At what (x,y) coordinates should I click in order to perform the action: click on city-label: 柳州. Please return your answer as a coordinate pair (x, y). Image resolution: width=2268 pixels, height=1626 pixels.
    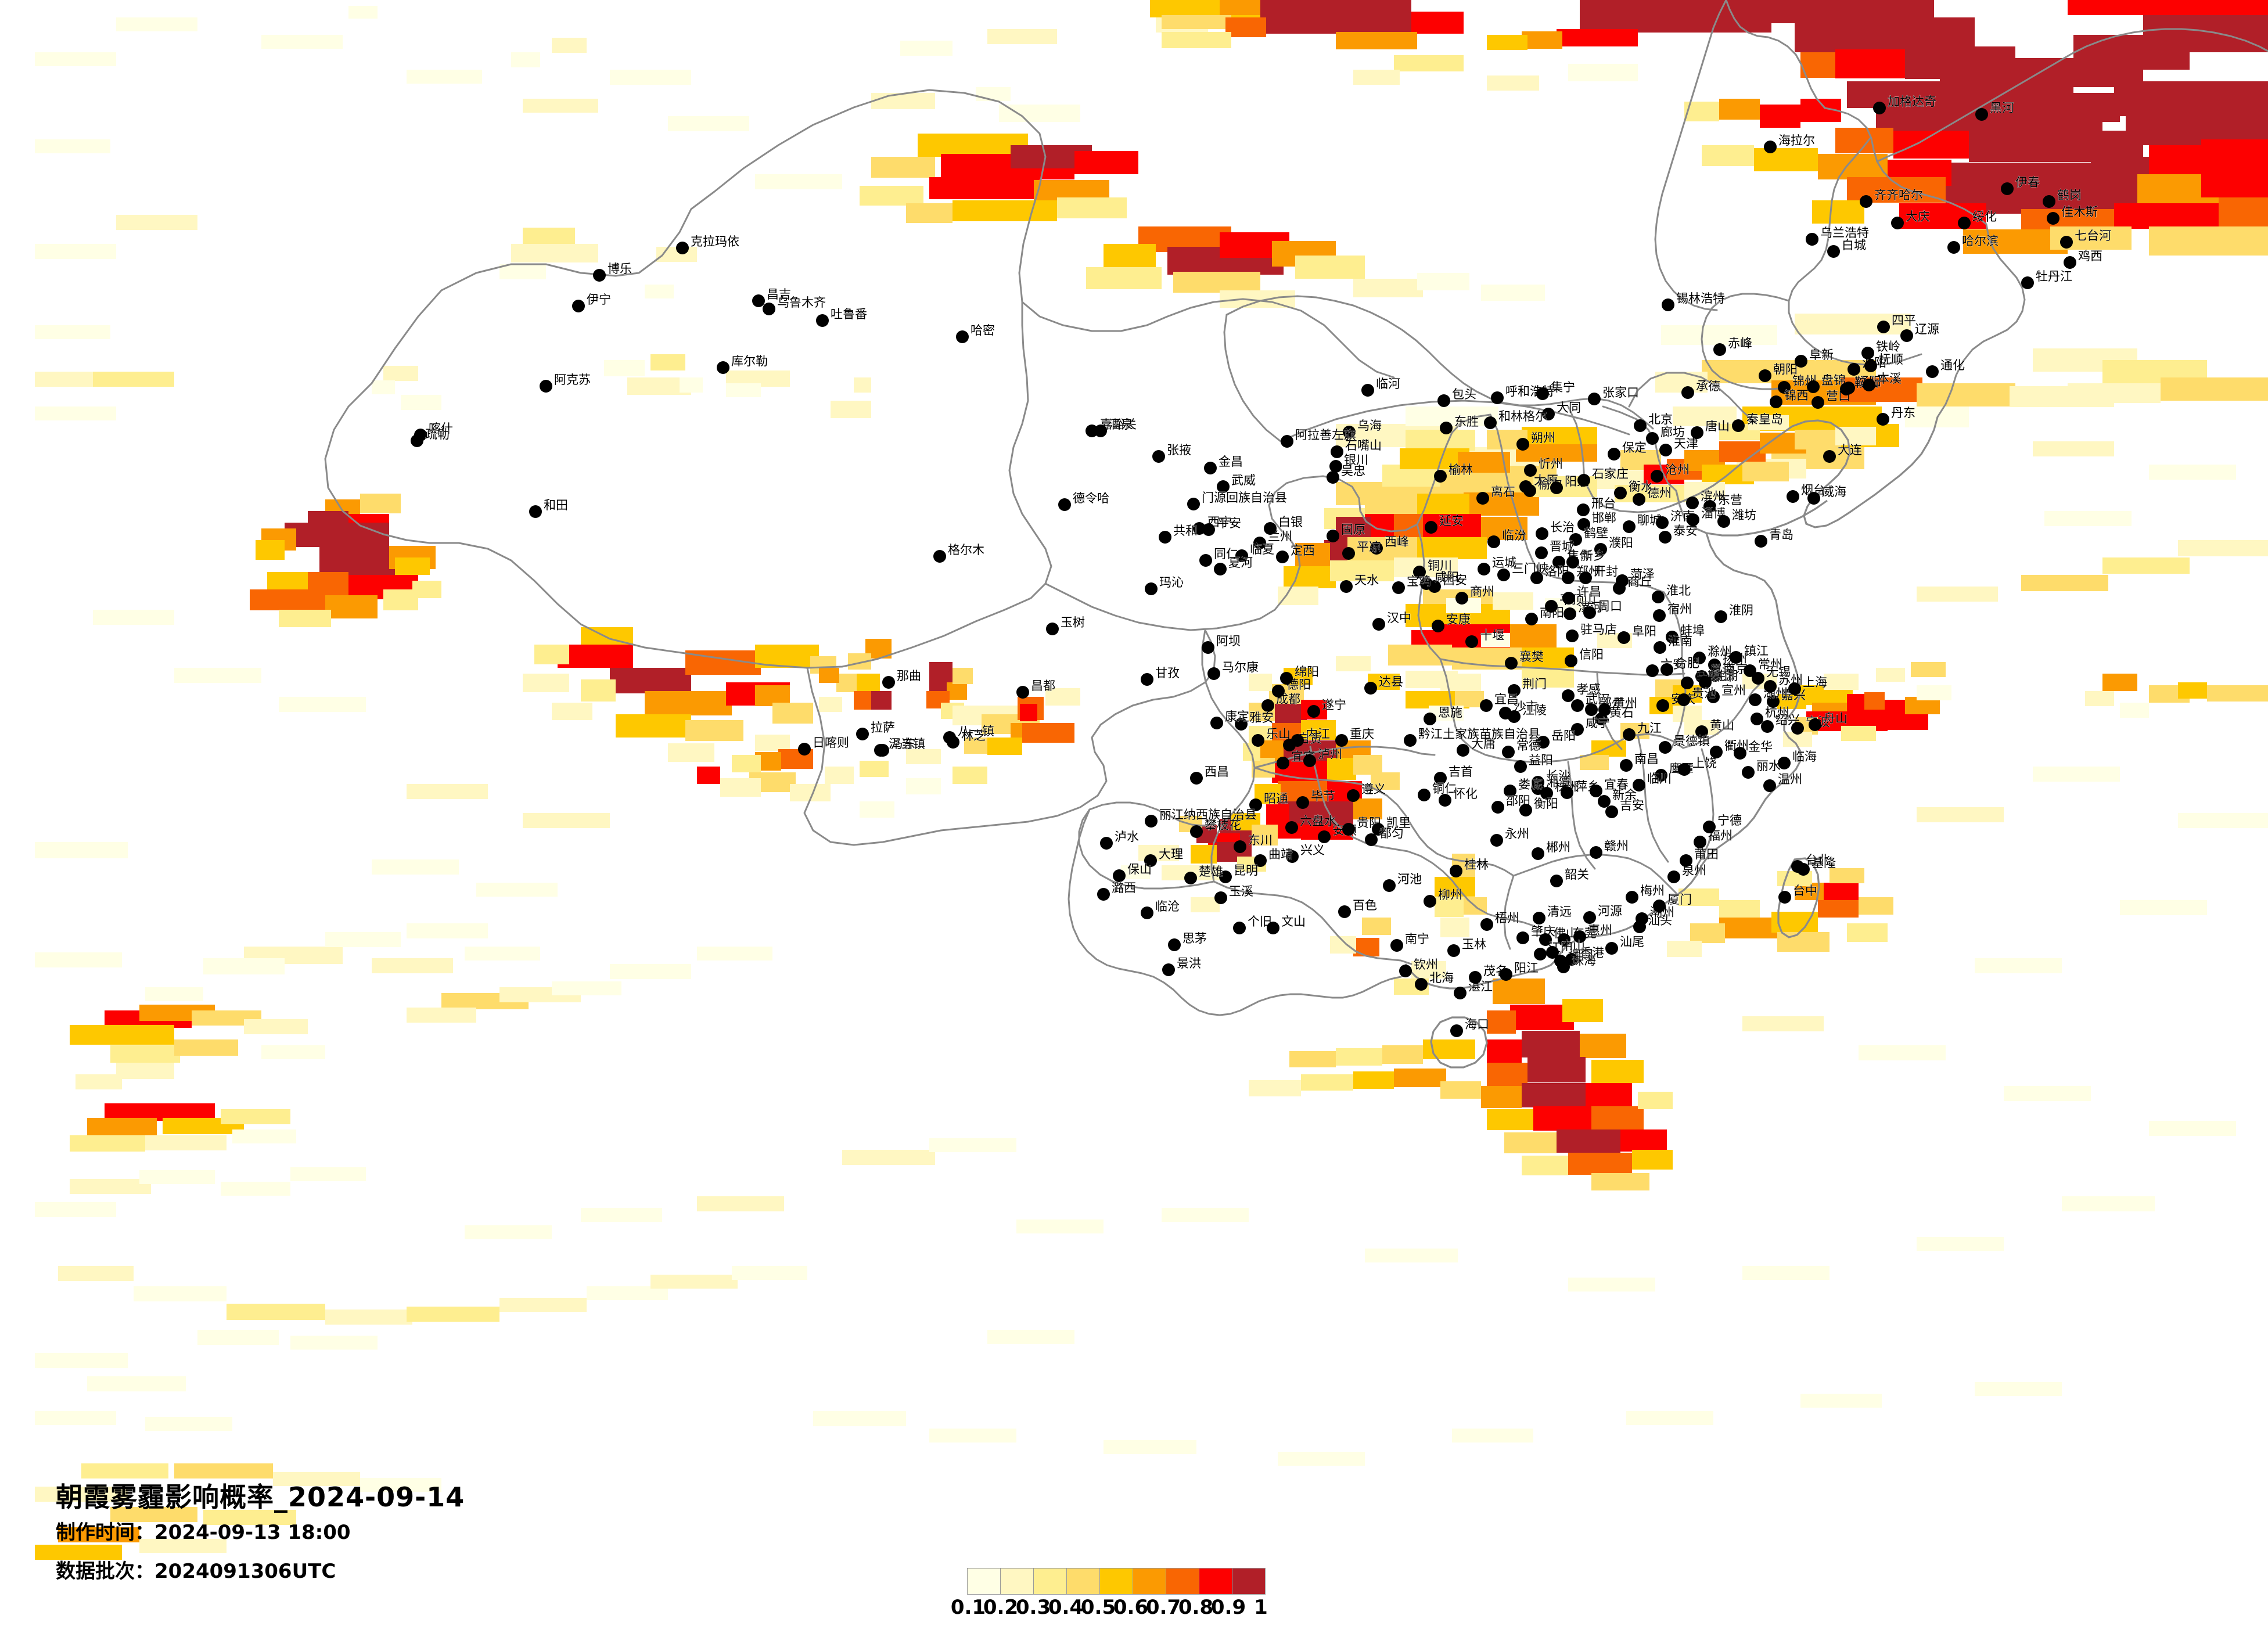
    Looking at the image, I should click on (1450, 895).